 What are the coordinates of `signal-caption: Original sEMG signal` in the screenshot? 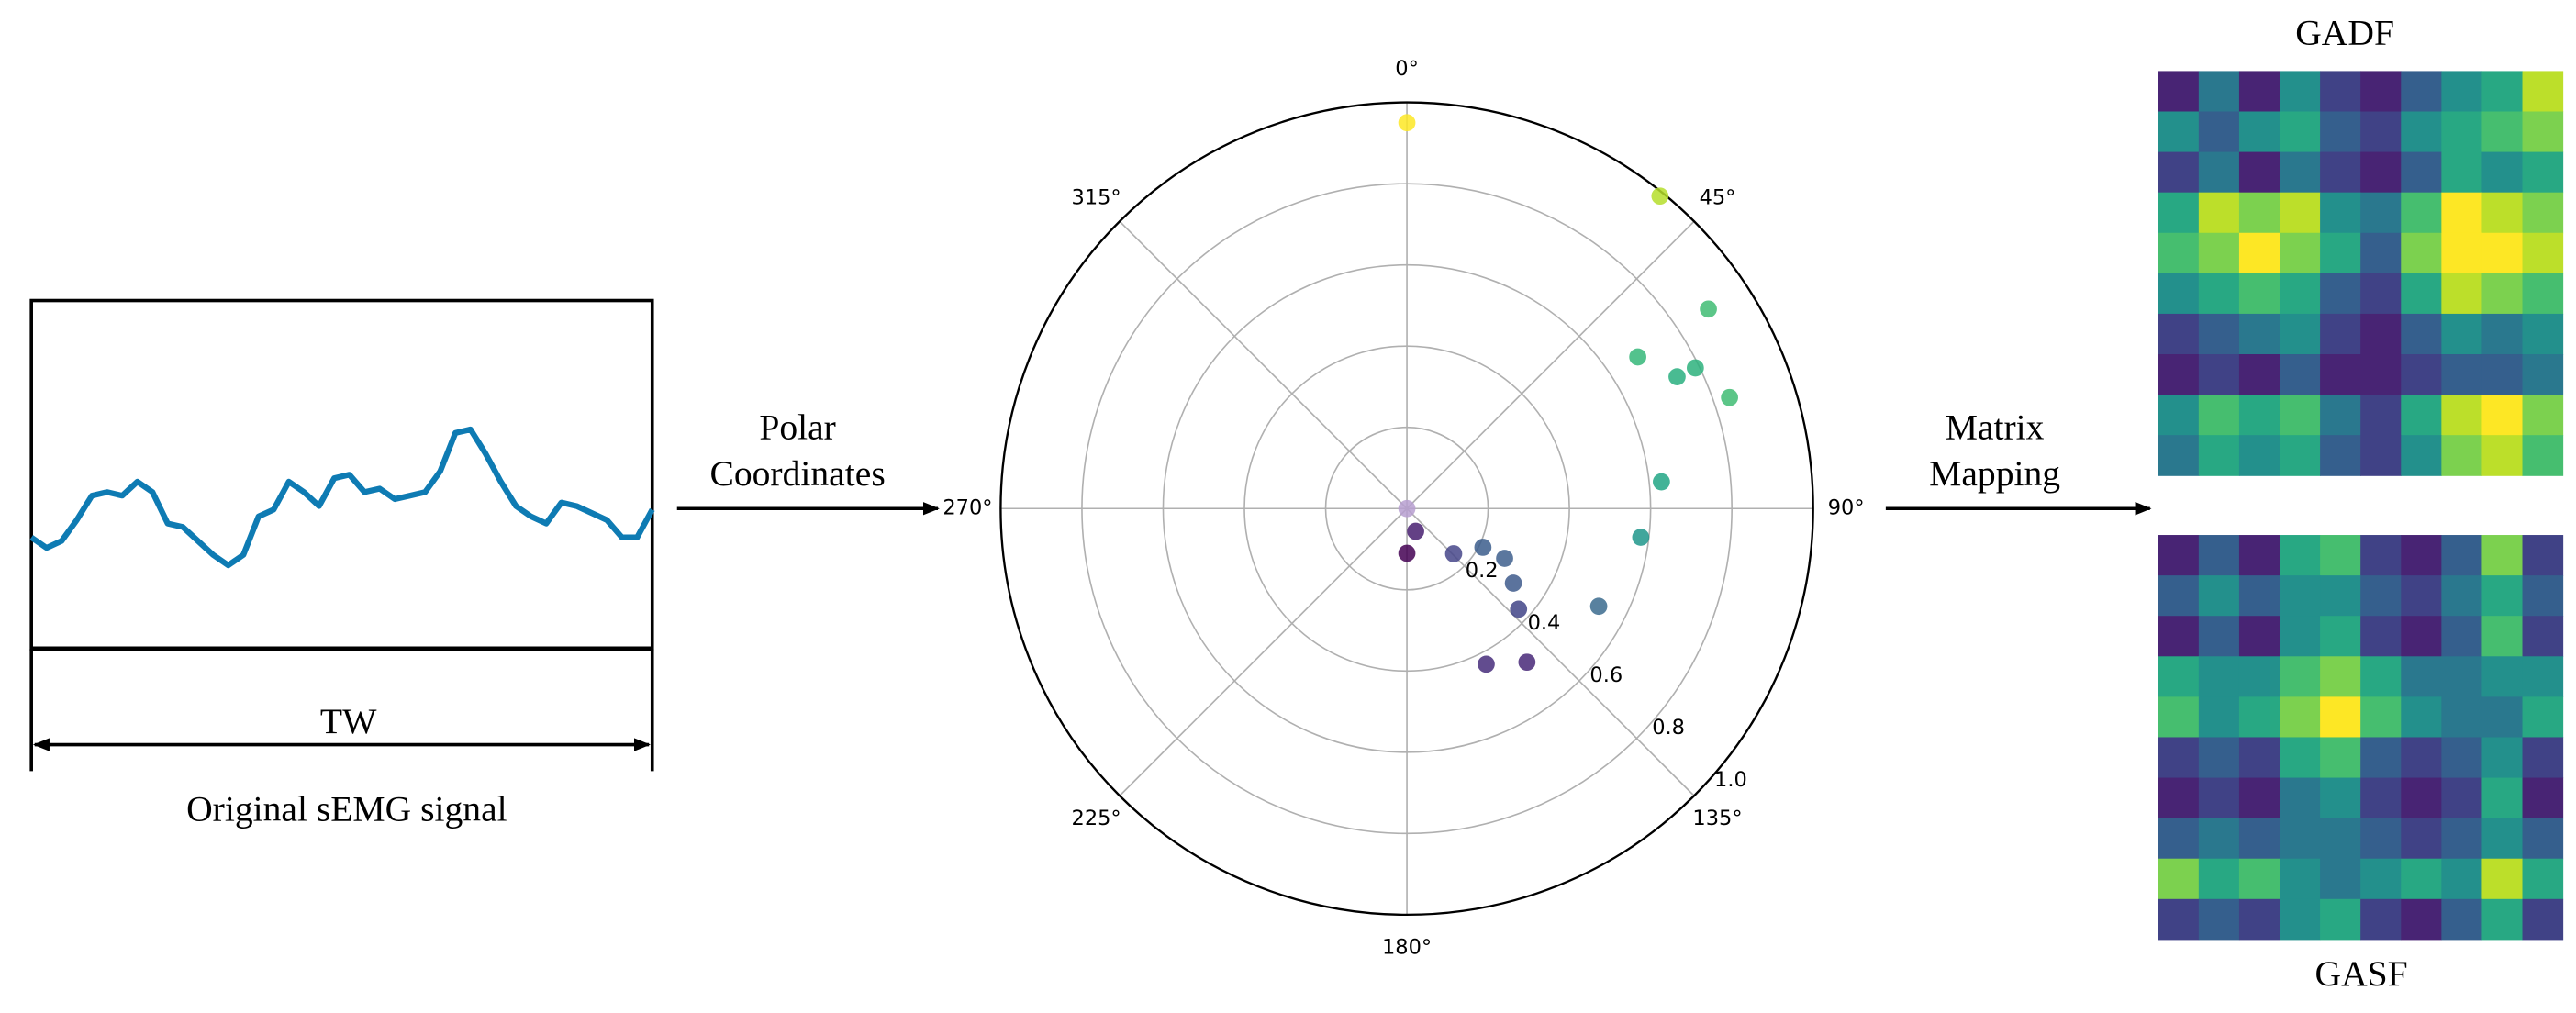 It's located at (347, 808).